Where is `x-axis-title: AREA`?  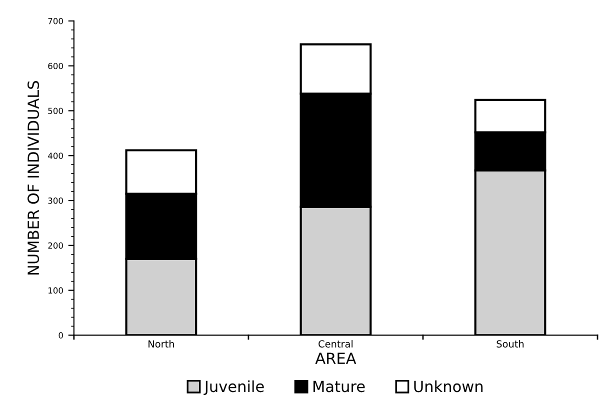
x-axis-title: AREA is located at coordinates (335, 358).